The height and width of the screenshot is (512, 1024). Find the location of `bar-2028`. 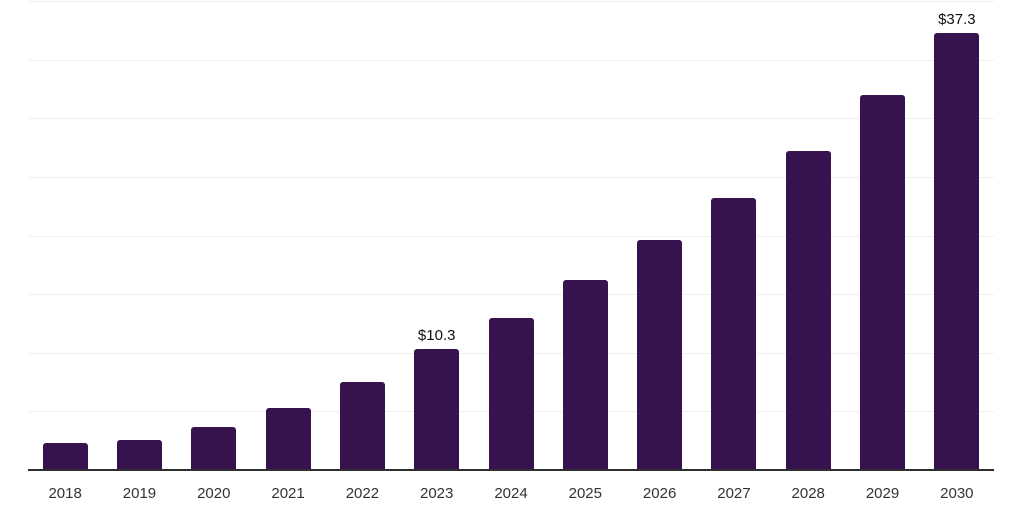

bar-2028 is located at coordinates (808, 310).